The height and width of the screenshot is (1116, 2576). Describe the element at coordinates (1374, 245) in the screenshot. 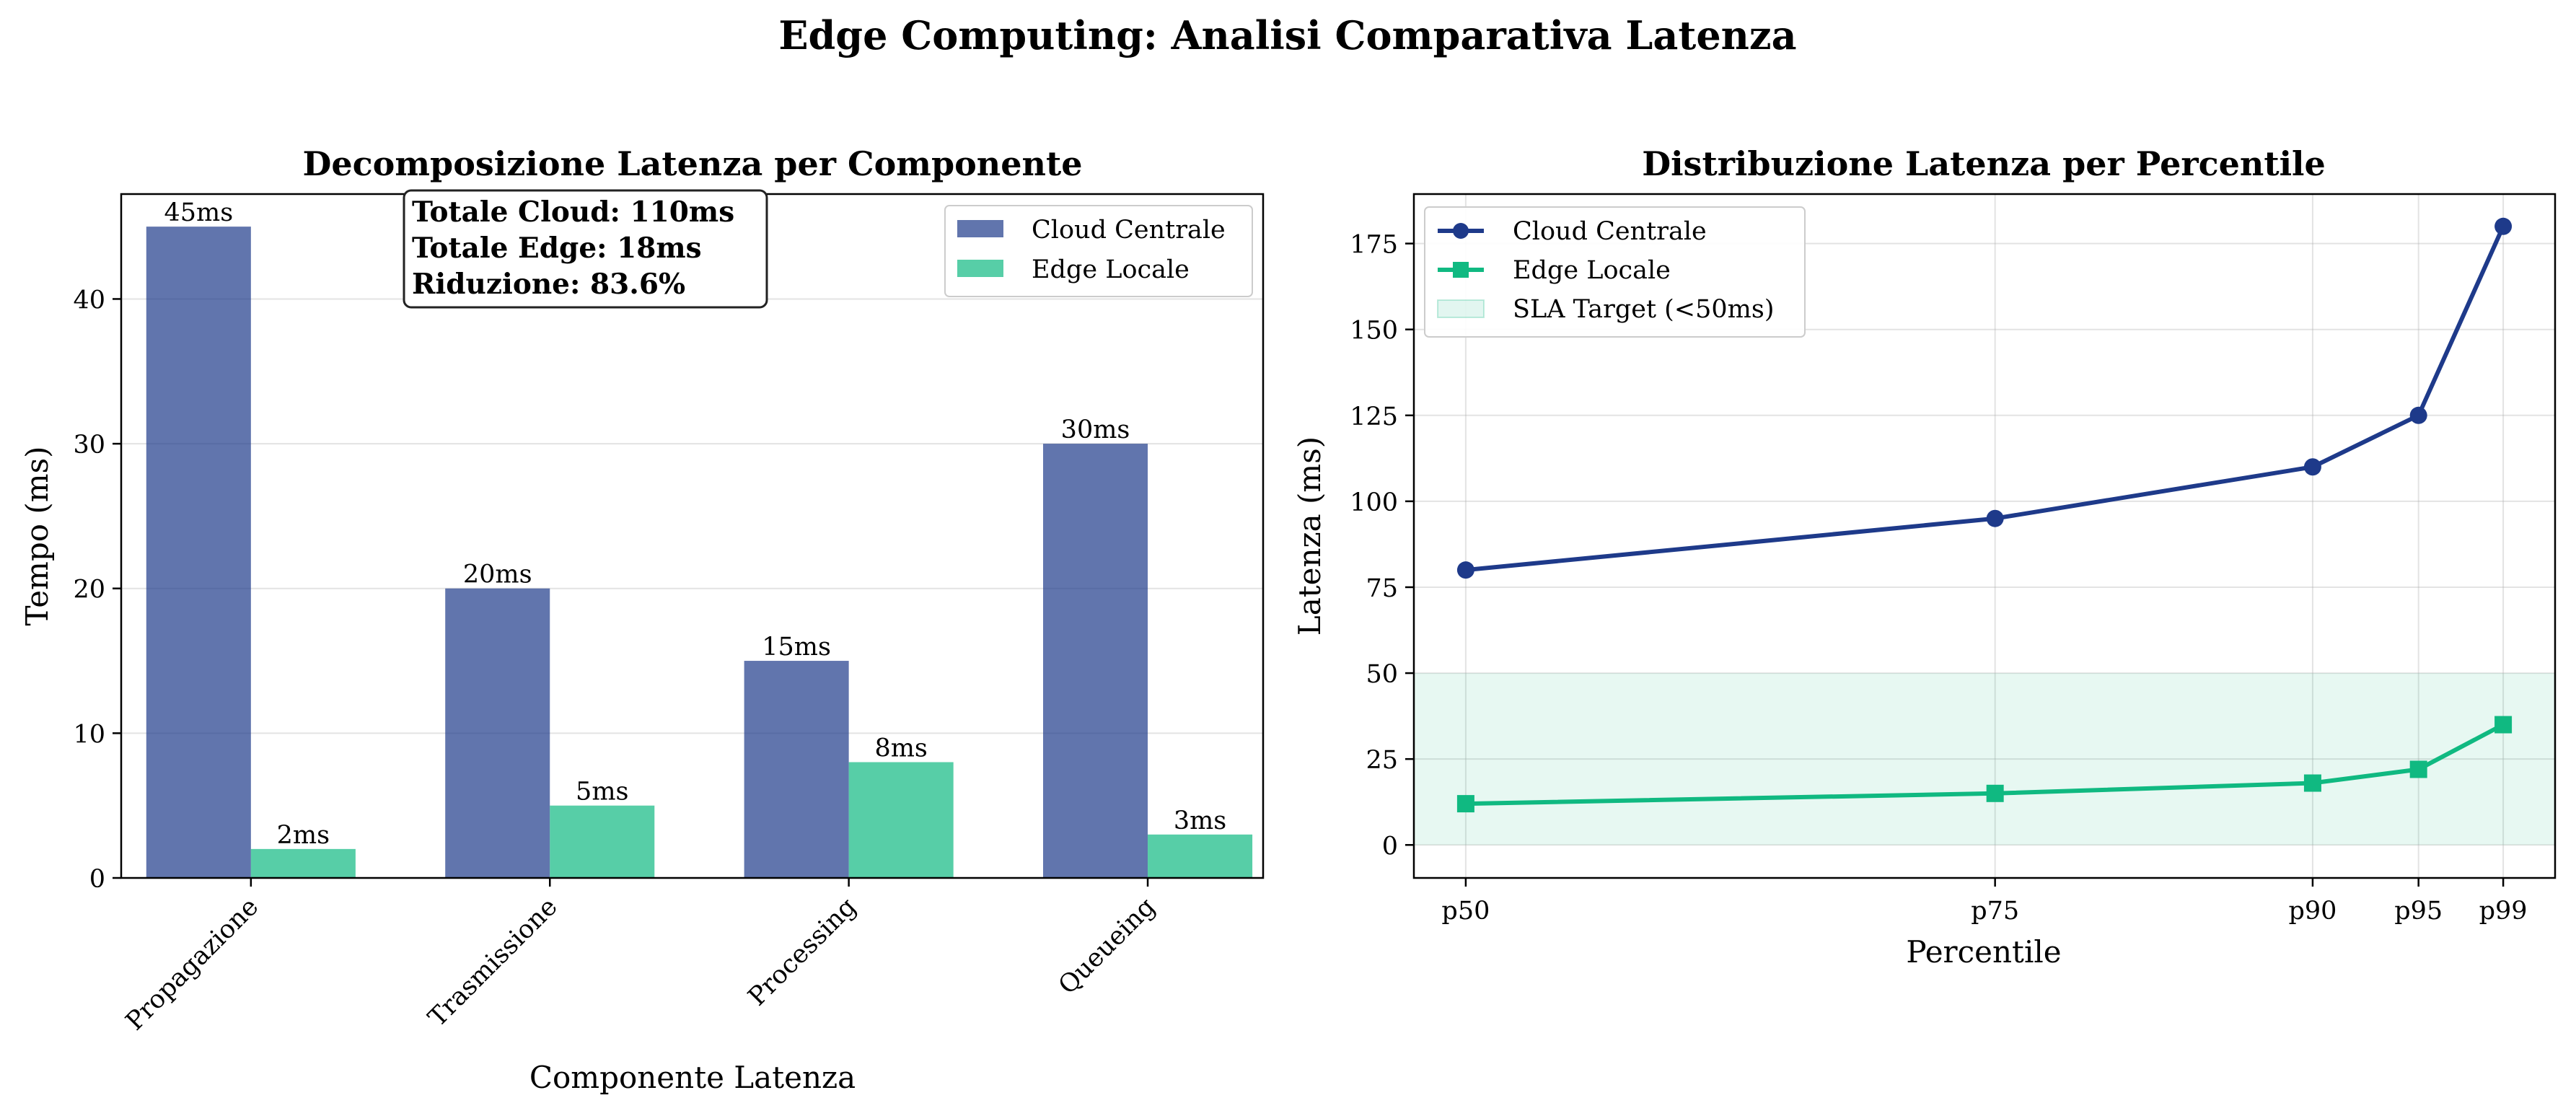

I see `line-chart-y-tick-label: 175` at that location.